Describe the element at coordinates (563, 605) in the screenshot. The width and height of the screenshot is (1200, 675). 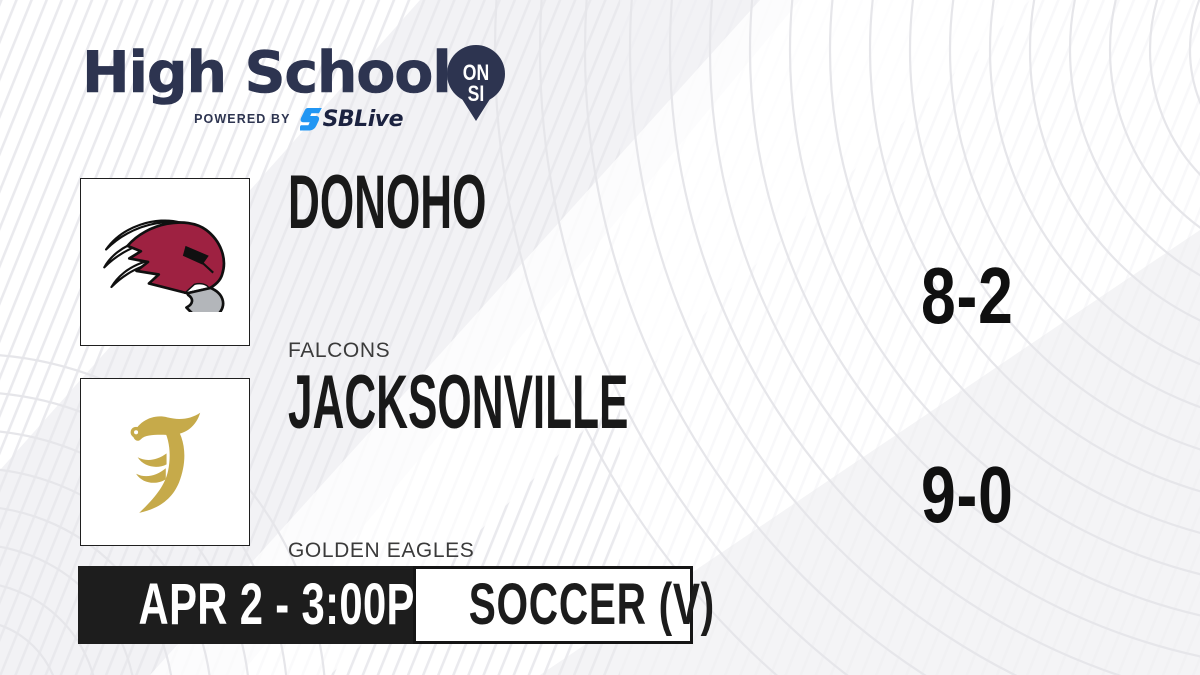
I see `event-sport: SOCCER (V)` at that location.